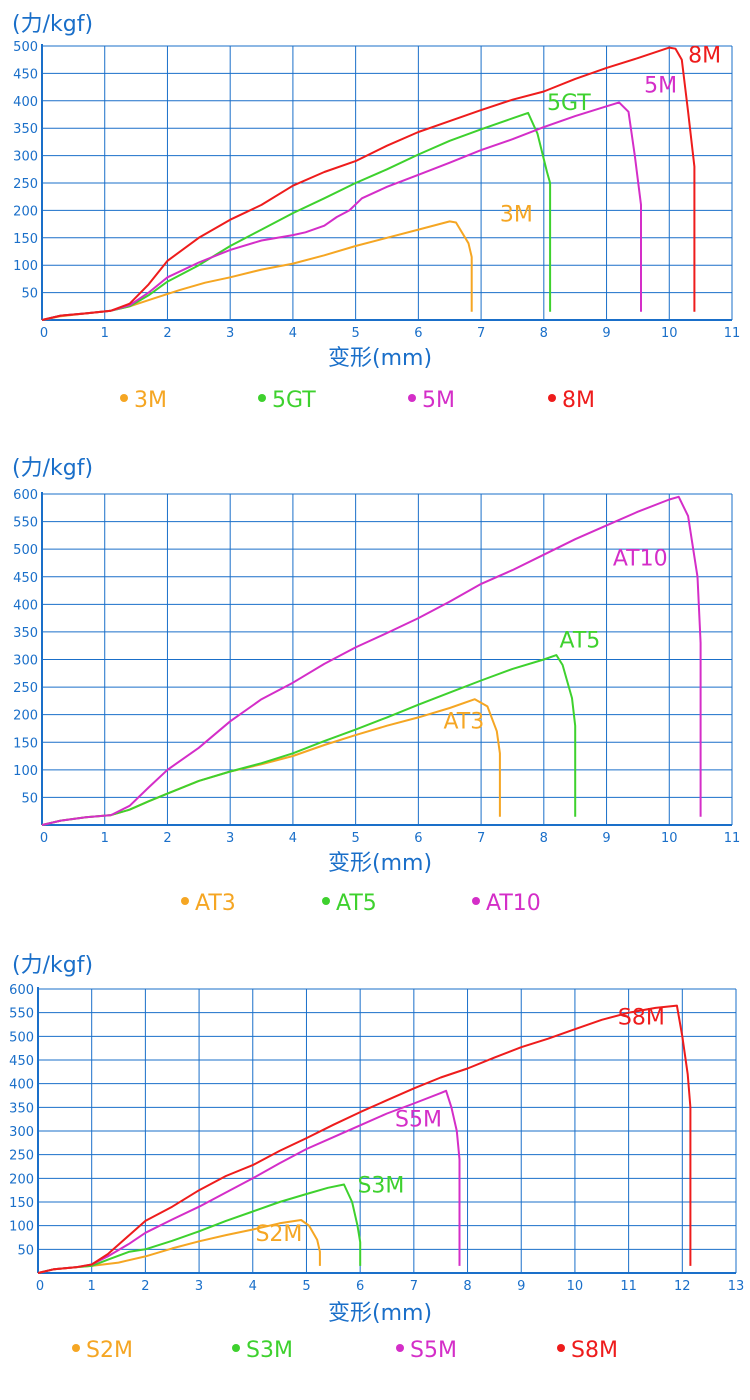  I want to click on series-label-5m: 5M, so click(660, 86).